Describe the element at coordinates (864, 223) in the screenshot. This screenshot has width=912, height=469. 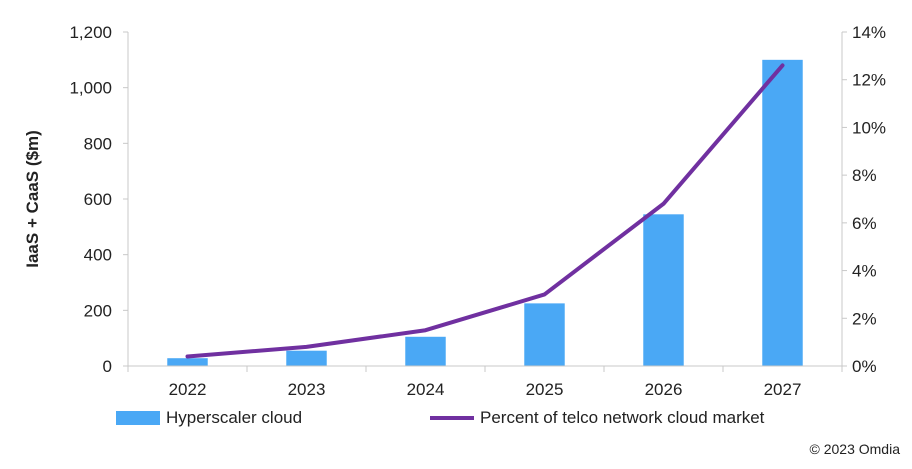
I see `y2-tick-label: 6%` at that location.